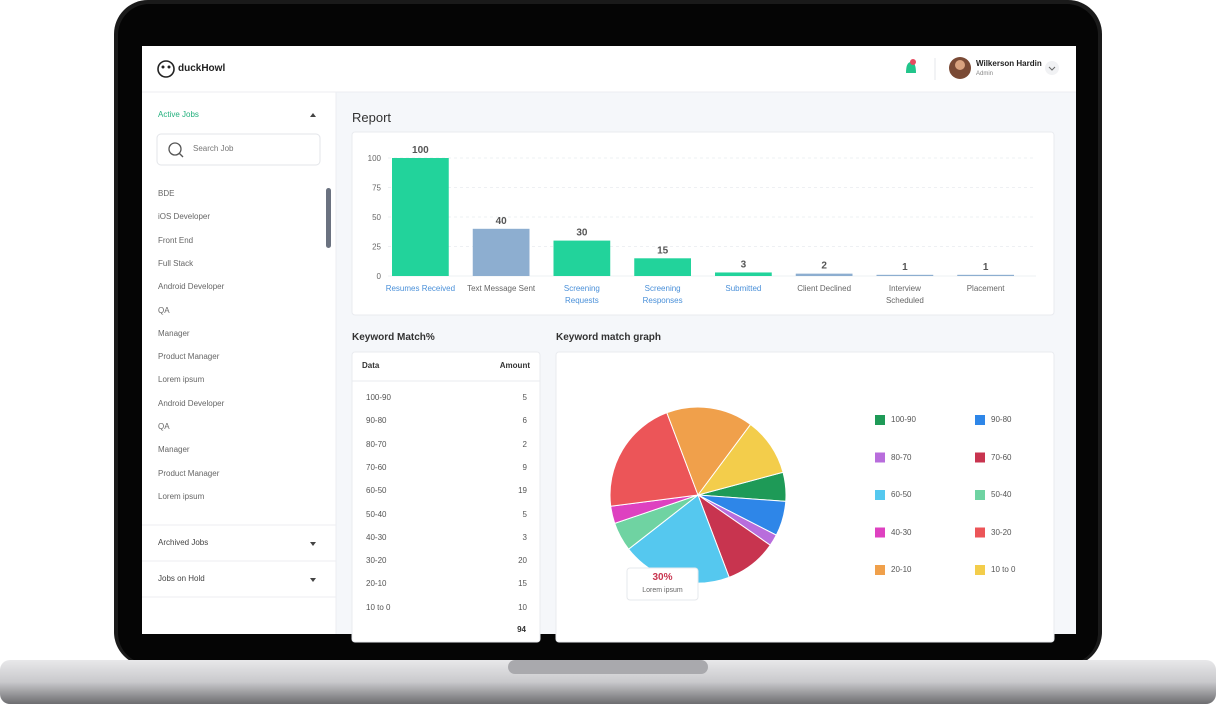  What do you see at coordinates (202, 68) in the screenshot?
I see `brand: duckHowl` at bounding box center [202, 68].